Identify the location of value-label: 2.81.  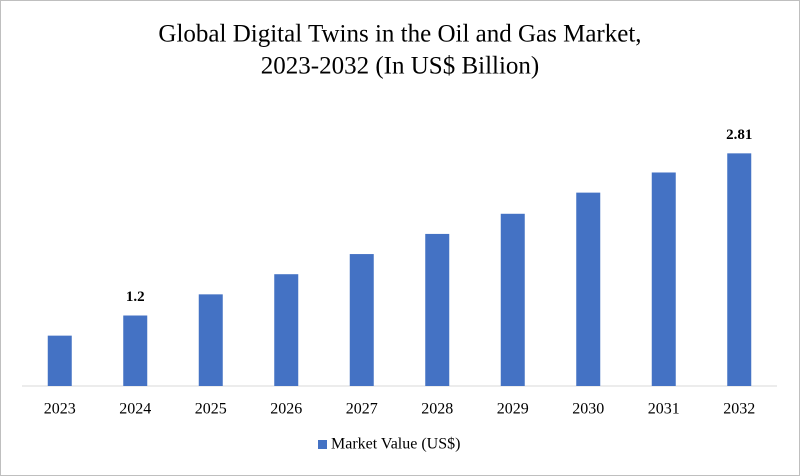
(739, 135).